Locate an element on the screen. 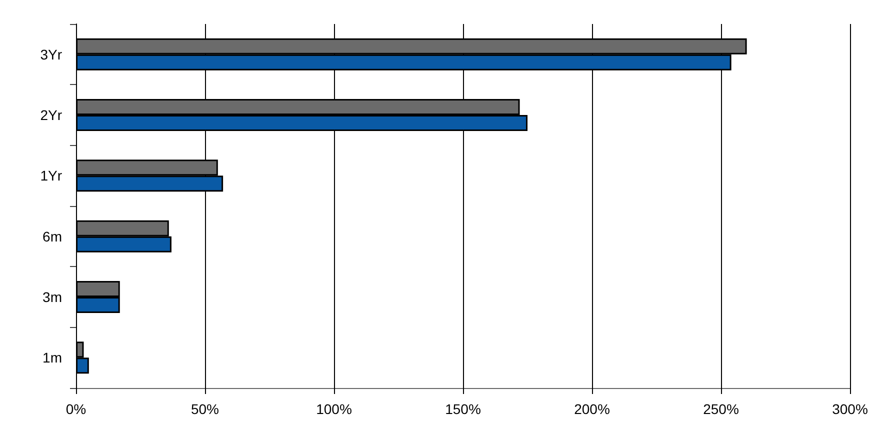 Image resolution: width=882 pixels, height=436 pixels. x-tick-label: 100% is located at coordinates (334, 409).